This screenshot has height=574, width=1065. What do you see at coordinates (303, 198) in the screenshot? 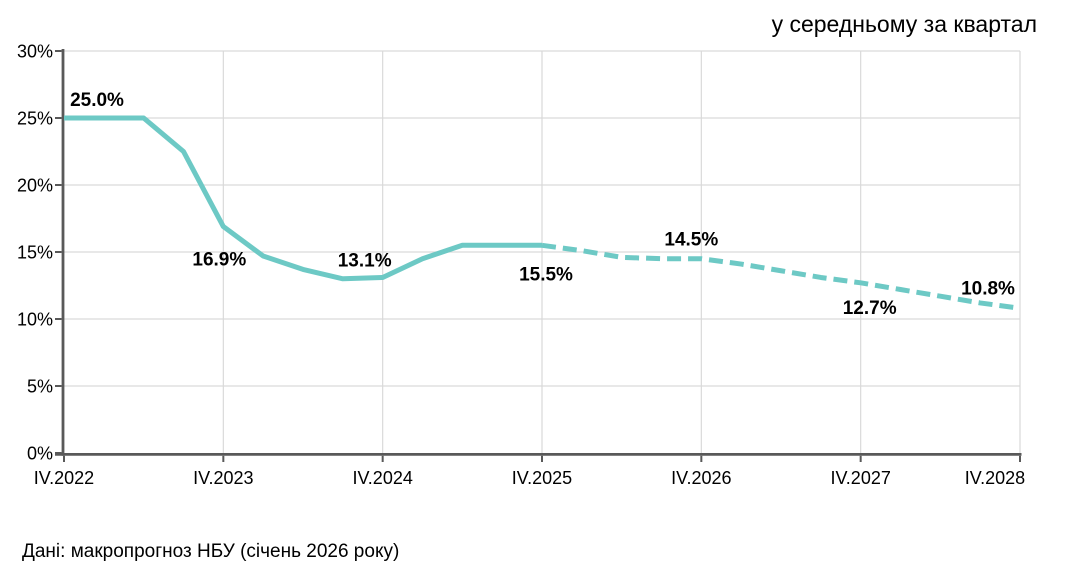
I see `series-solid-line` at bounding box center [303, 198].